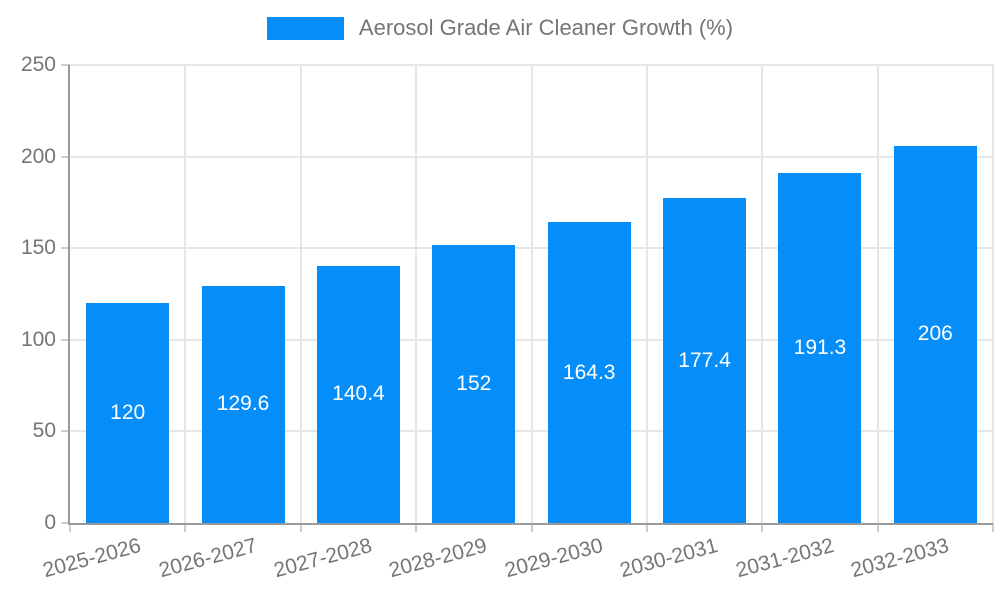 This screenshot has width=1000, height=600. I want to click on bar-value-label: 129.6, so click(243, 404).